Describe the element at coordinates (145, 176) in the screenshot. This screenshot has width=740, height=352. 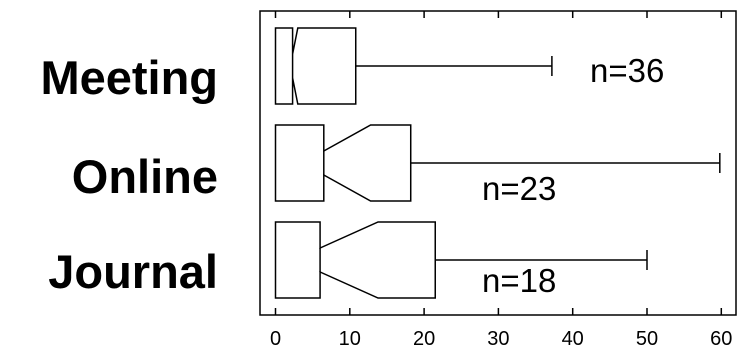
I see `category-label: Online` at that location.